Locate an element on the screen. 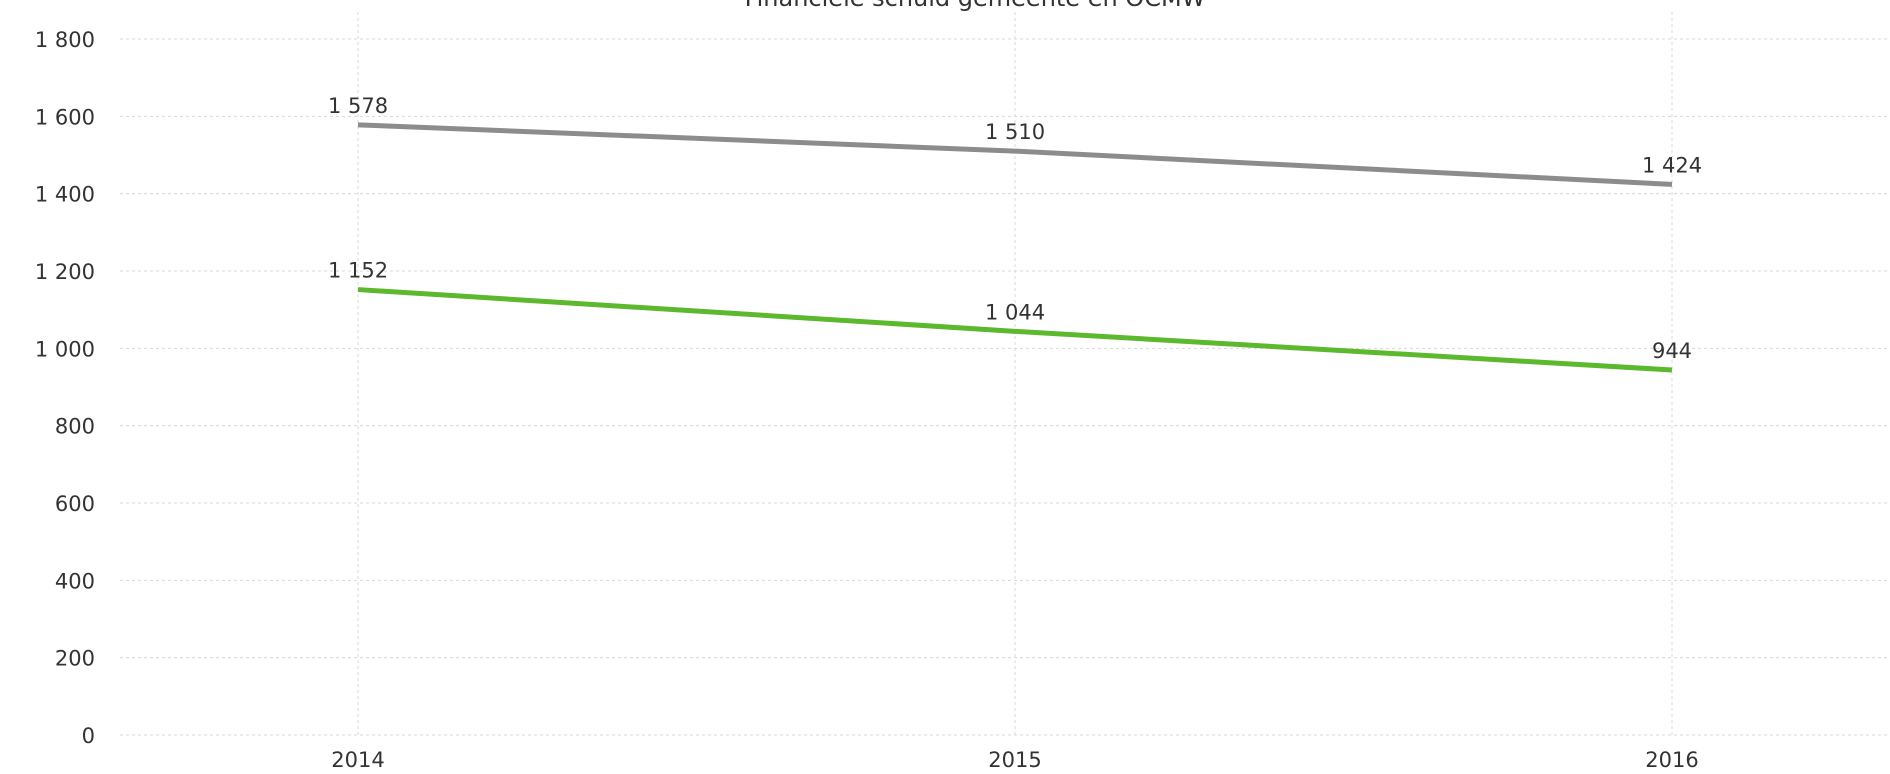  data-label: 1 578 is located at coordinates (358, 106).